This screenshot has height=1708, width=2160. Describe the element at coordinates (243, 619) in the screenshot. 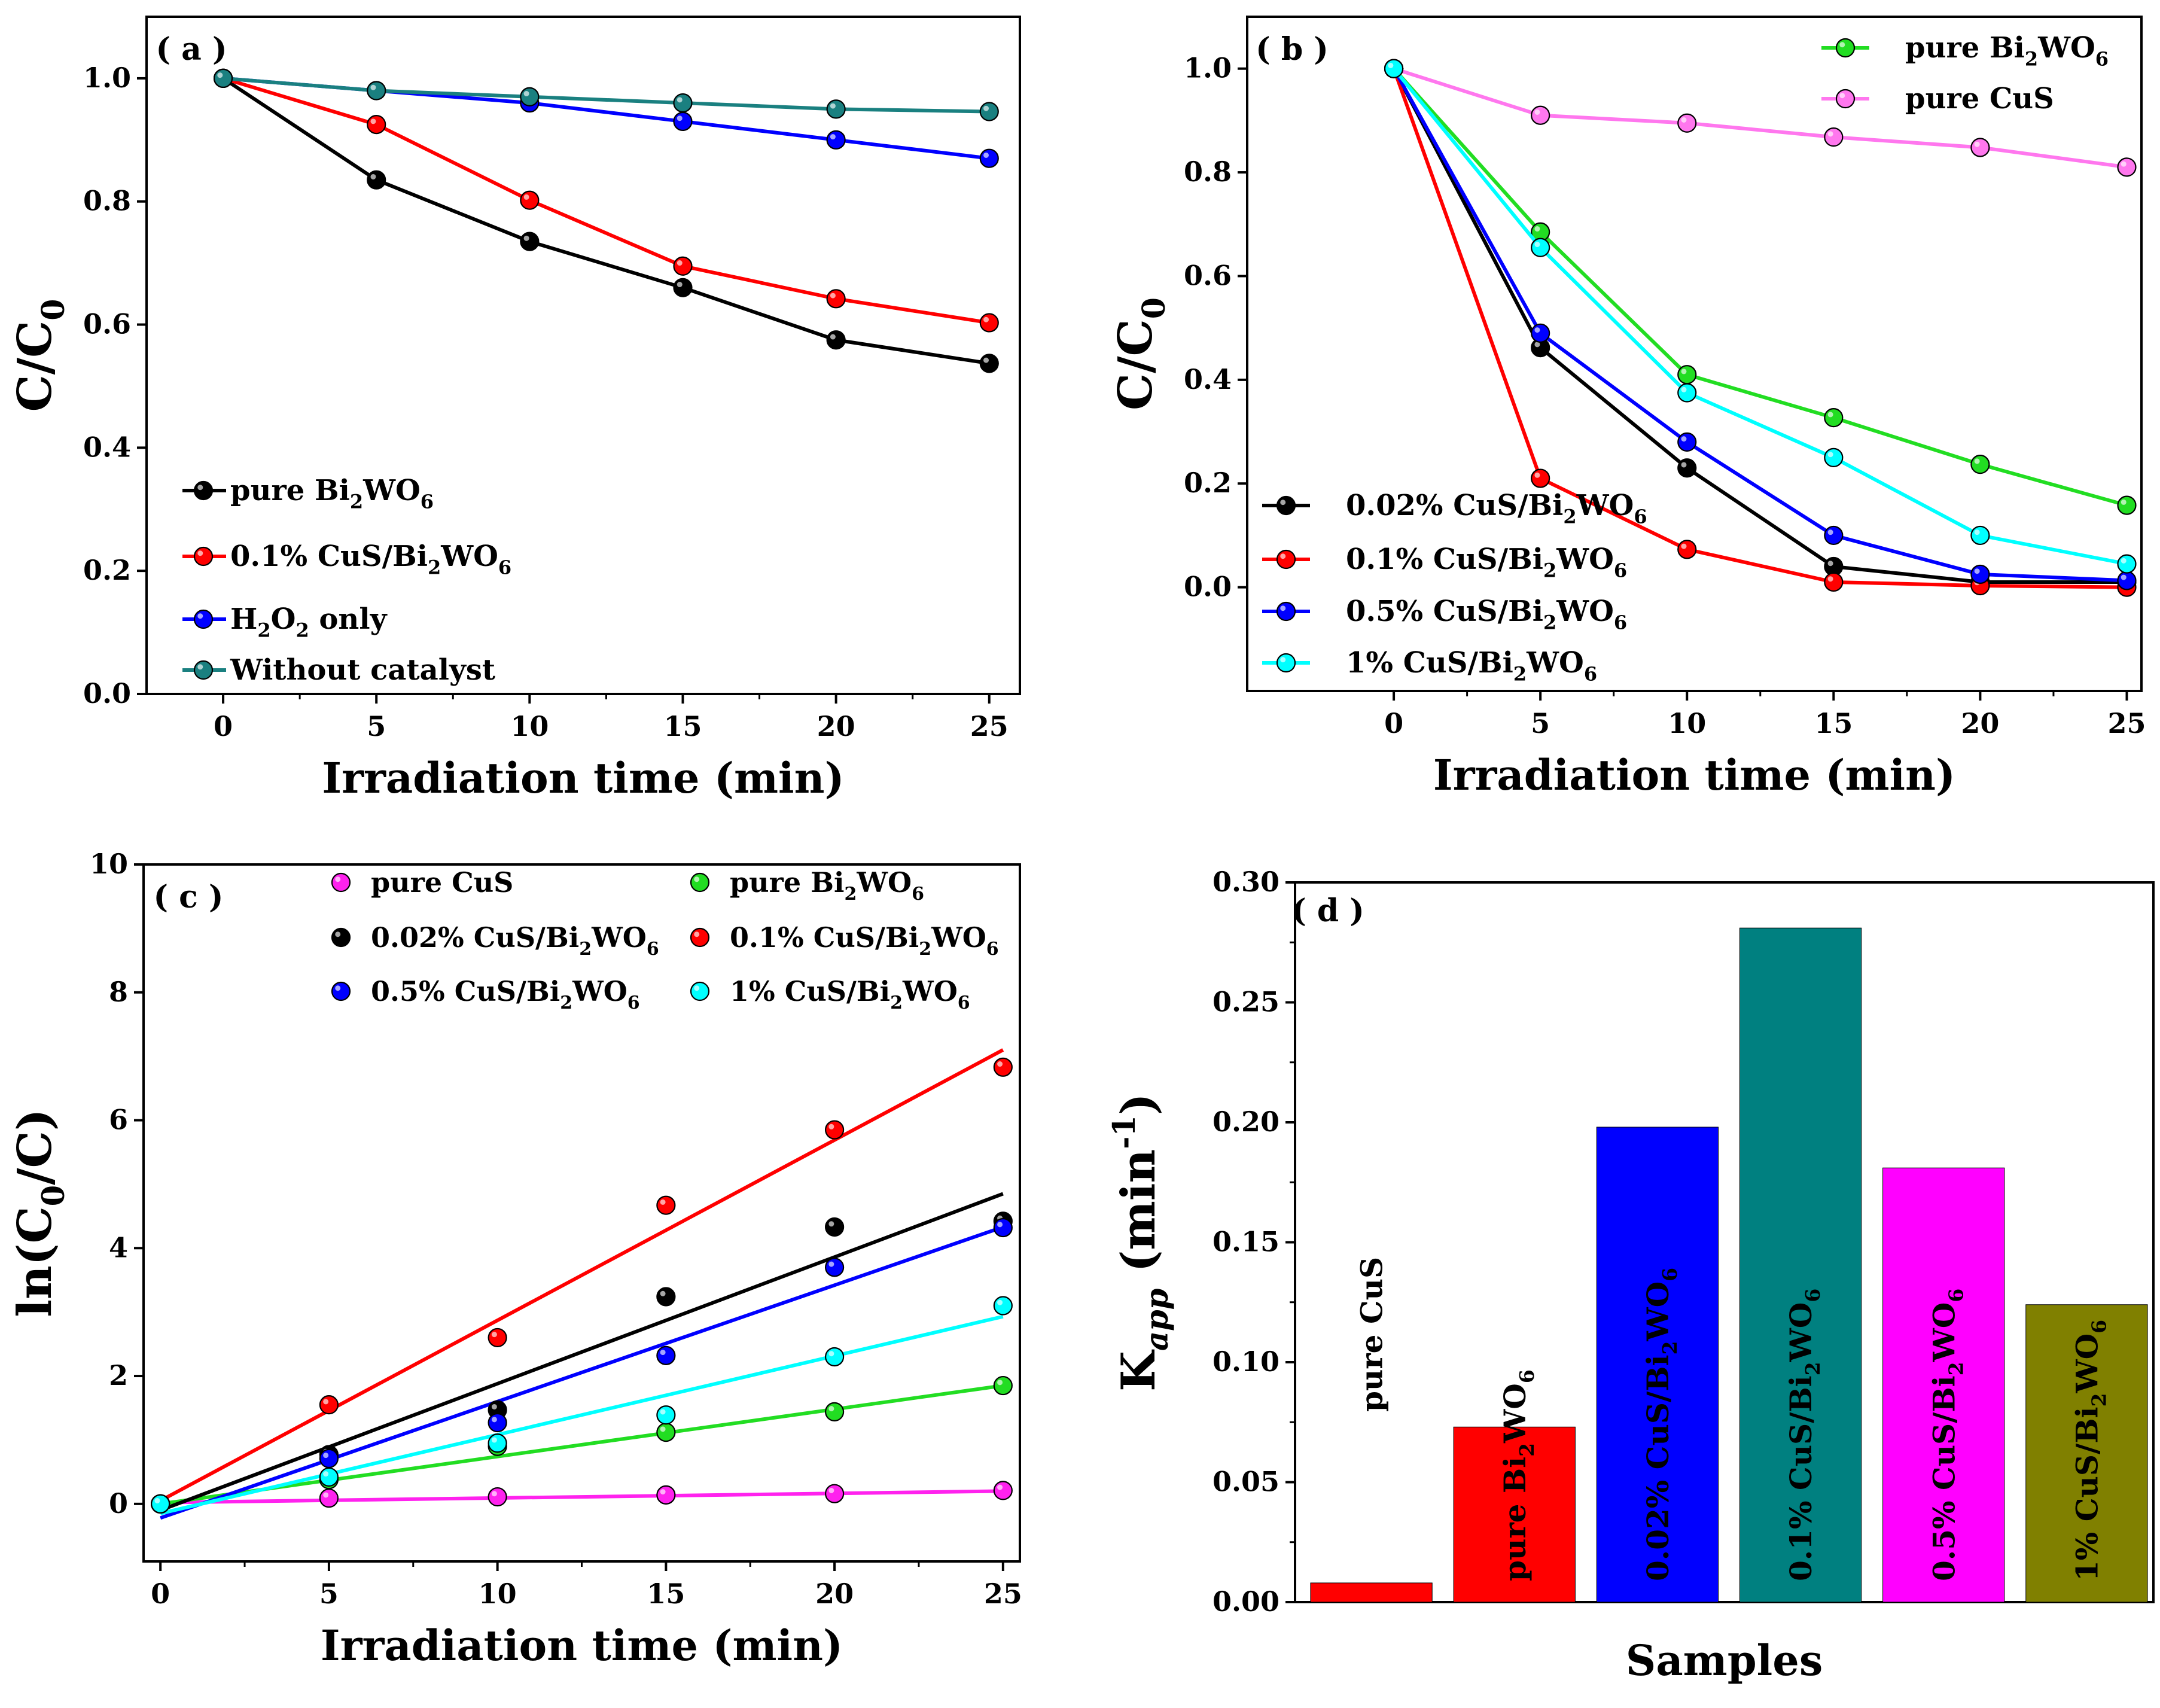

I see `legend-label-part: H` at that location.